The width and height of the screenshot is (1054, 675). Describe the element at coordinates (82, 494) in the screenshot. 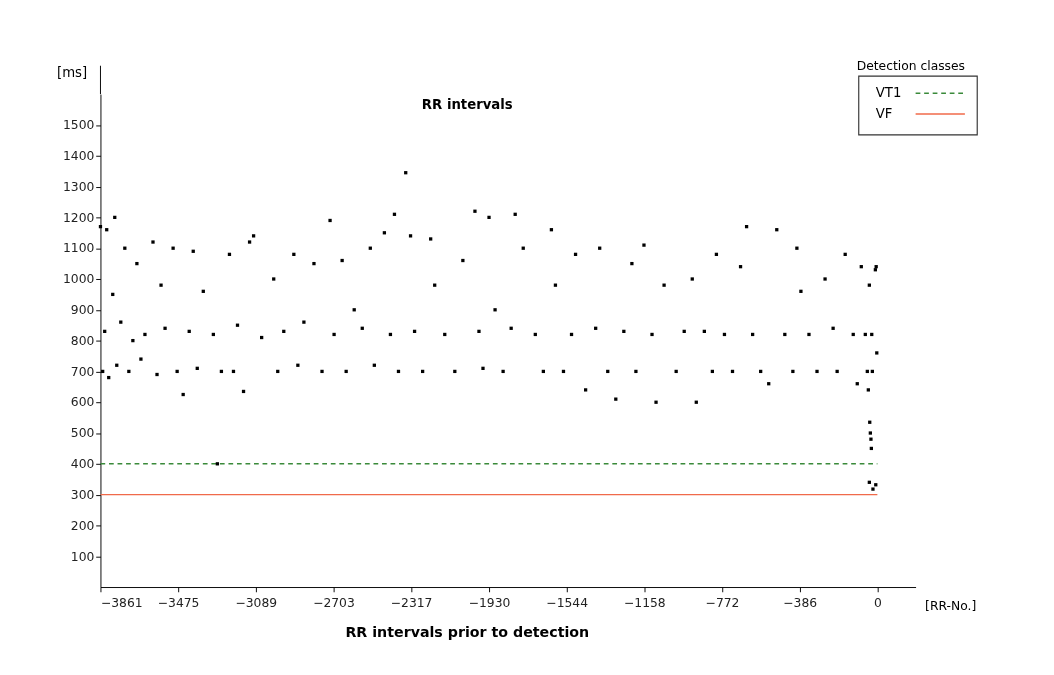

I see `y-tick-label: 300` at that location.